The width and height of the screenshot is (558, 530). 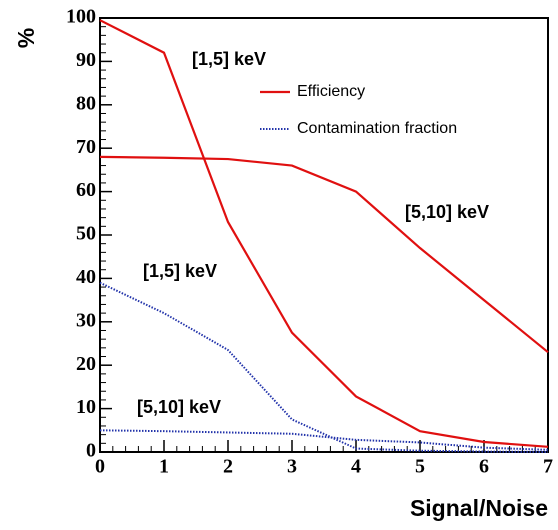 I want to click on y-tick-label: 100, so click(x=81, y=17).